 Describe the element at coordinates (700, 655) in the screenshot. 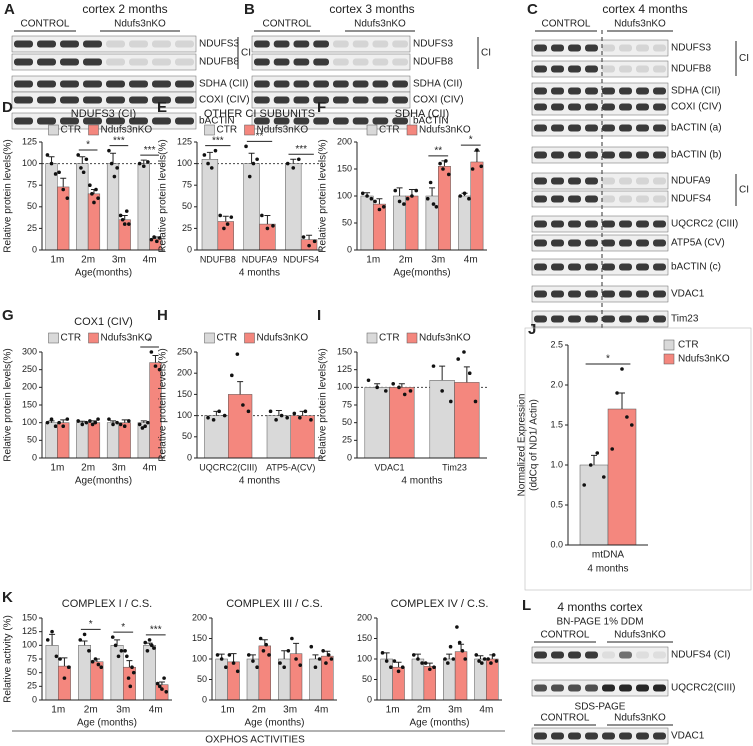

I see `row-label: NDUFS4 (CI)` at that location.